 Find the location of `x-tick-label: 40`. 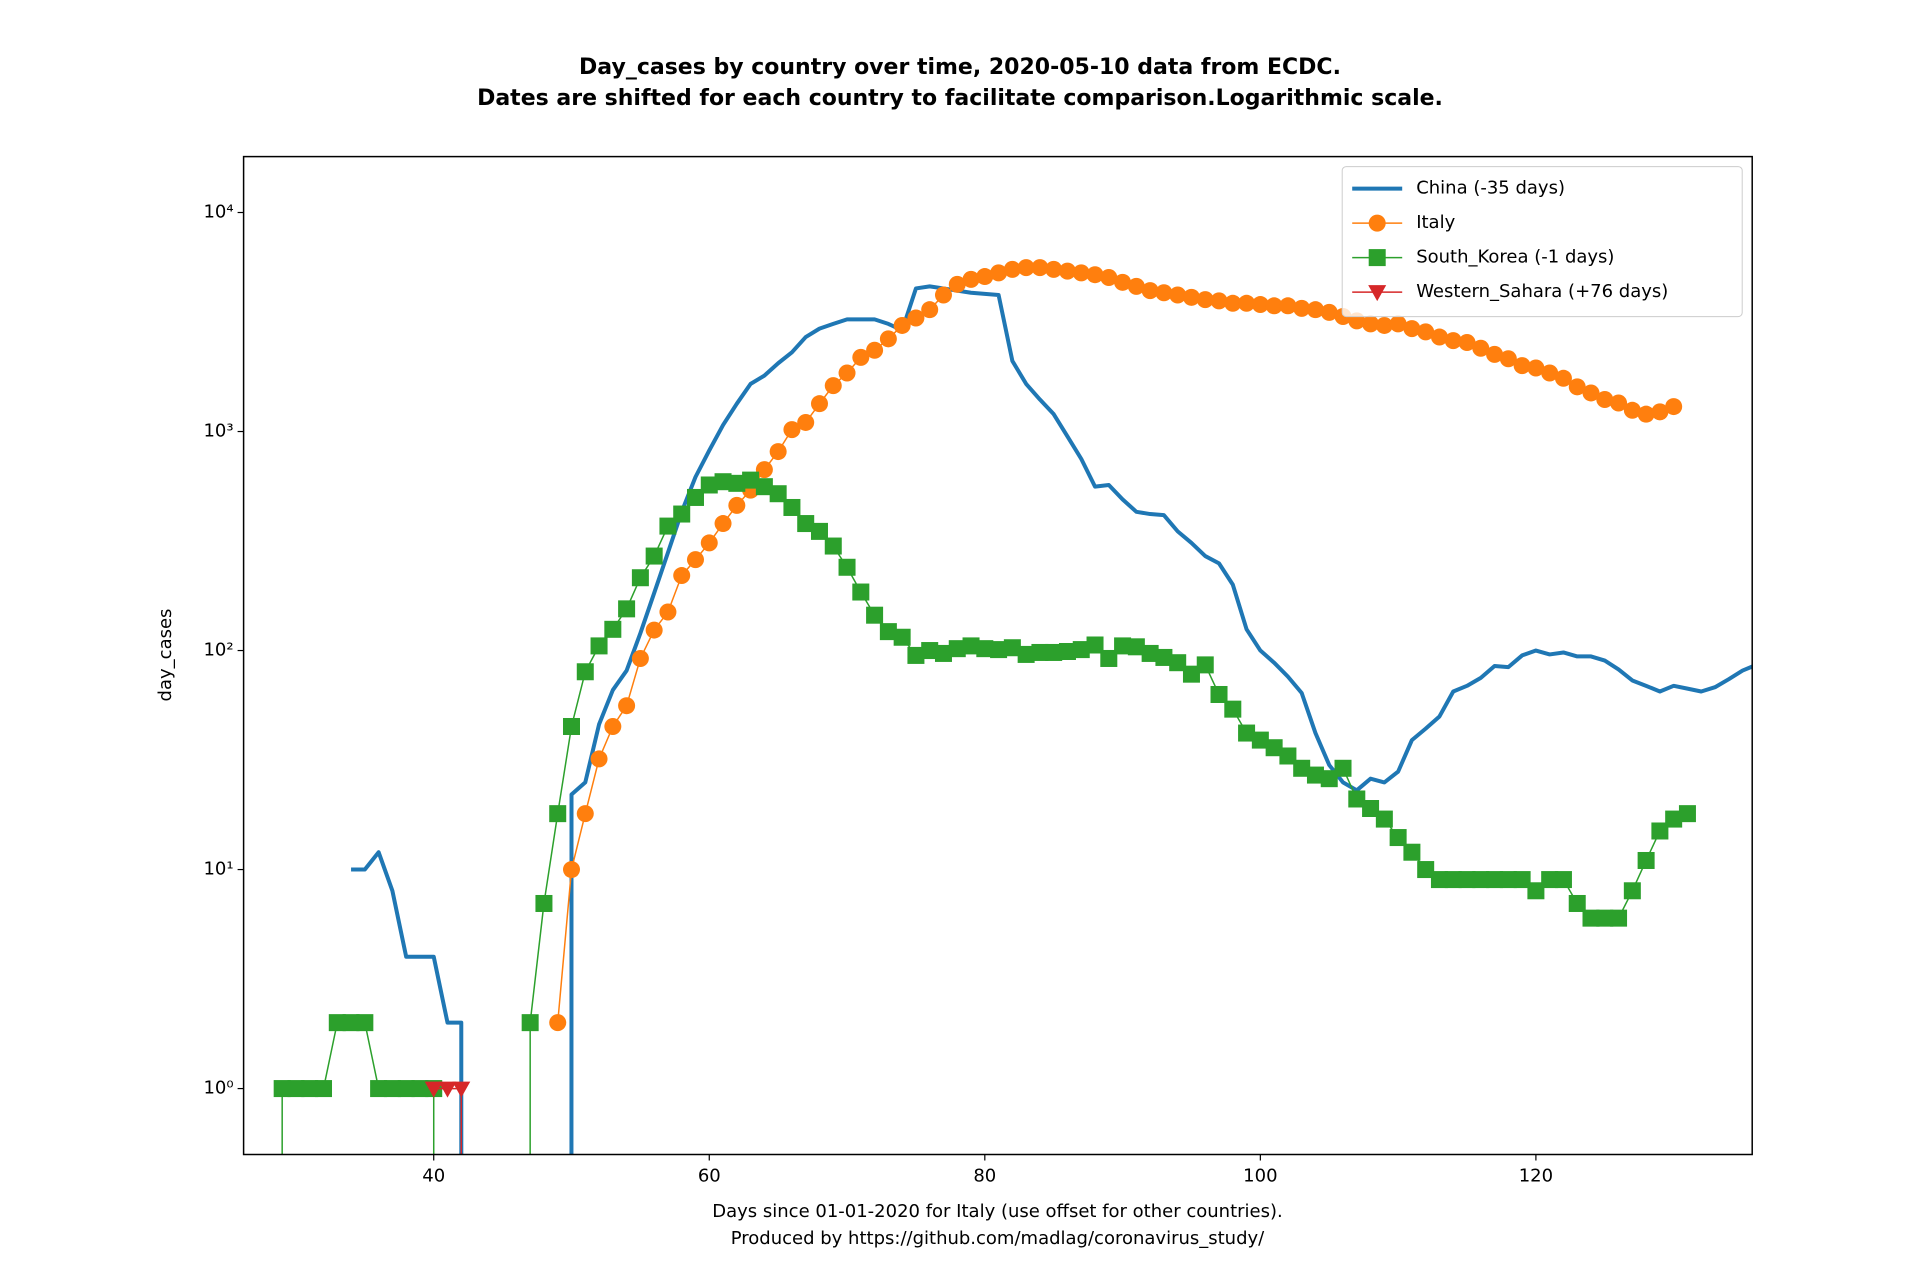

x-tick-label: 40 is located at coordinates (433, 1176).